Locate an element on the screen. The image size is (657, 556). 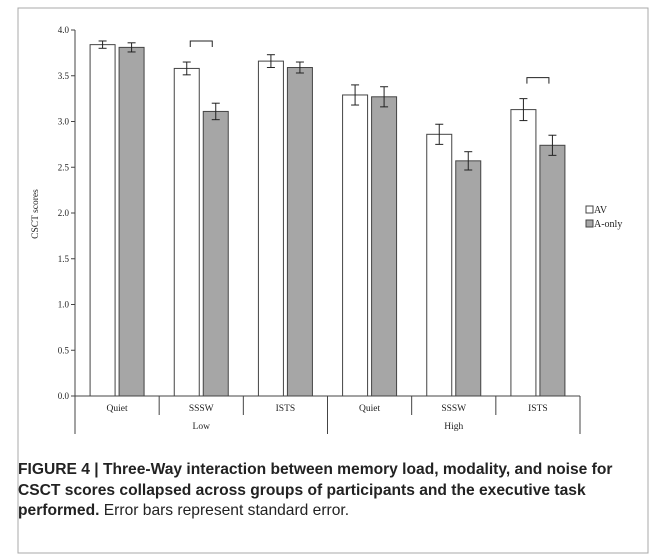
group-label: High is located at coordinates (453, 427).